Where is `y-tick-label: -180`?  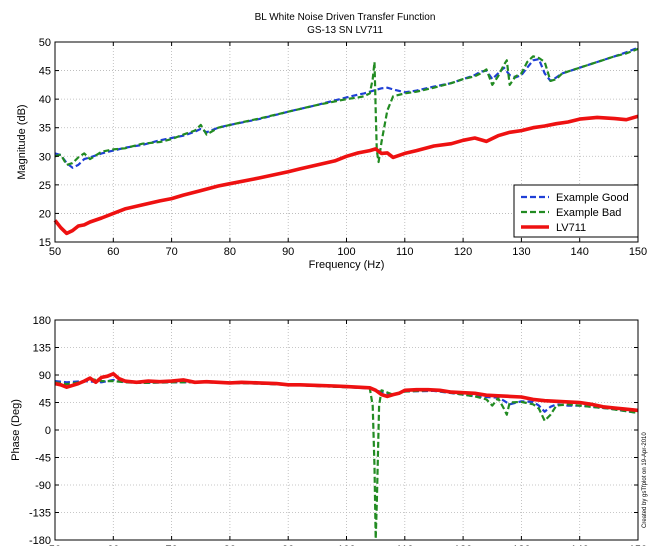 y-tick-label: -180 is located at coordinates (40, 540).